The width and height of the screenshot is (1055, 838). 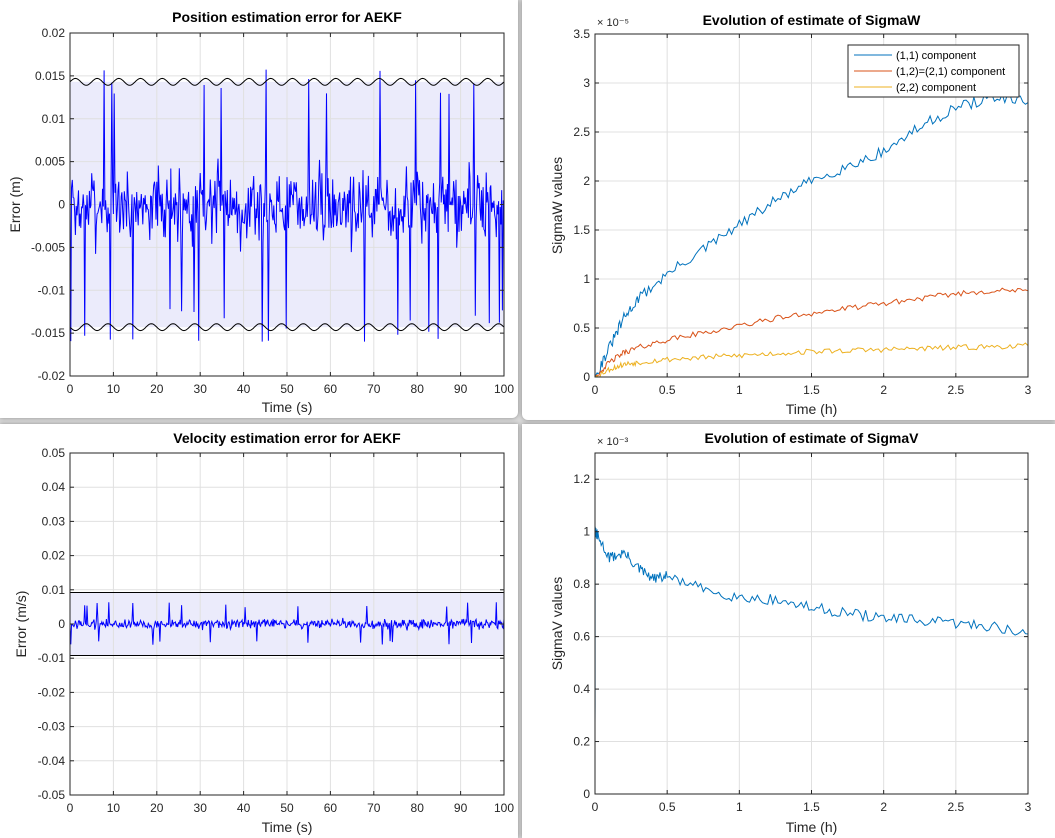 What do you see at coordinates (114, 808) in the screenshot?
I see `x-tick-label: 10` at bounding box center [114, 808].